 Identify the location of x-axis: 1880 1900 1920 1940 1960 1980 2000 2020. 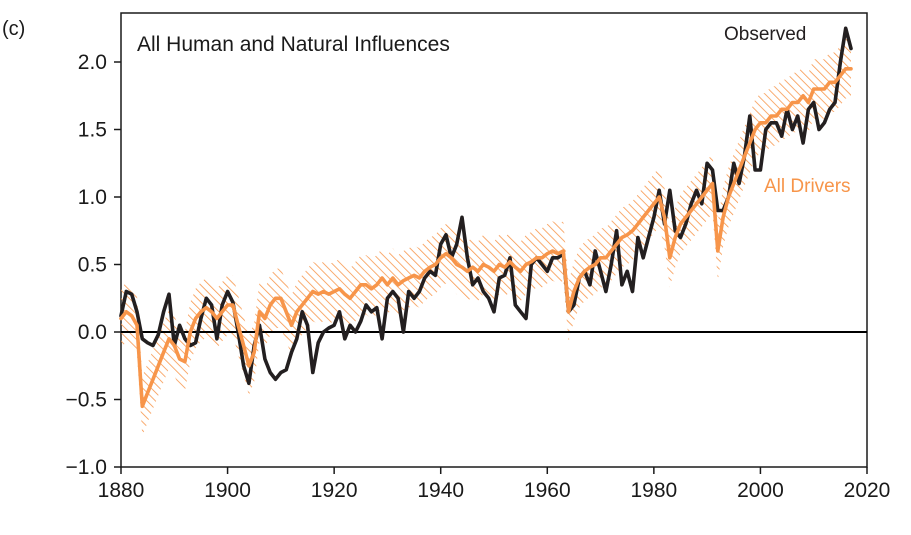
(494, 484).